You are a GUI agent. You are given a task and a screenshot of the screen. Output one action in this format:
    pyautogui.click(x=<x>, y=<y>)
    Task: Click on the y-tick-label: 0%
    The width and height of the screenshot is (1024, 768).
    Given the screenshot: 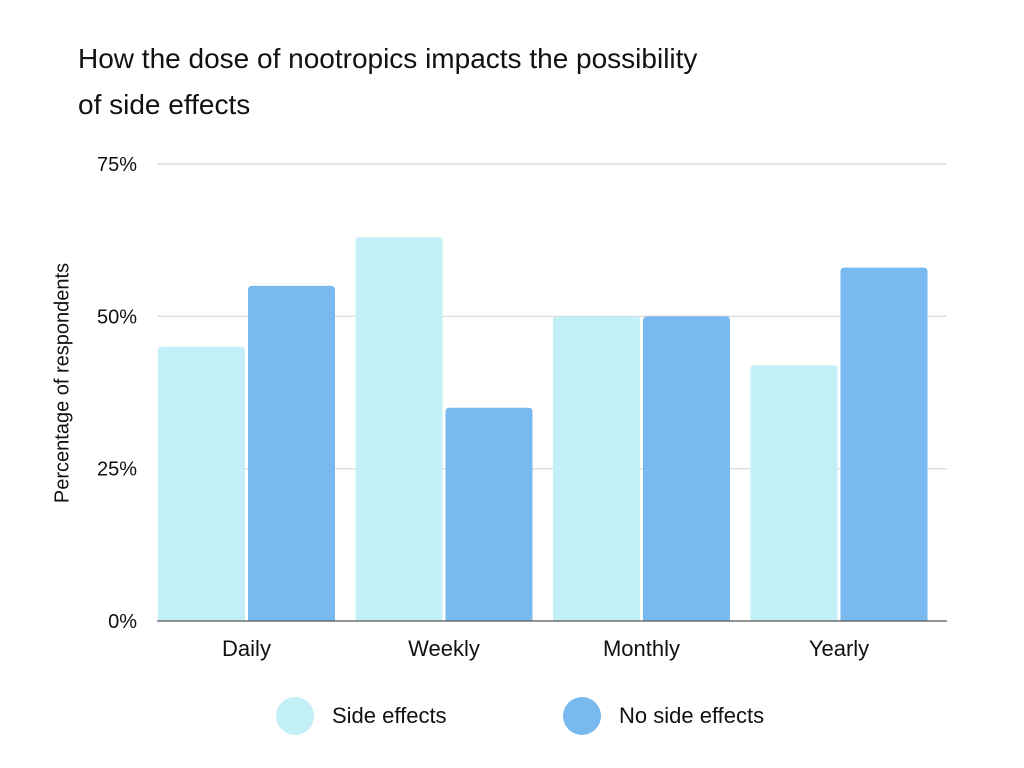 What is the action you would take?
    pyautogui.click(x=122, y=622)
    